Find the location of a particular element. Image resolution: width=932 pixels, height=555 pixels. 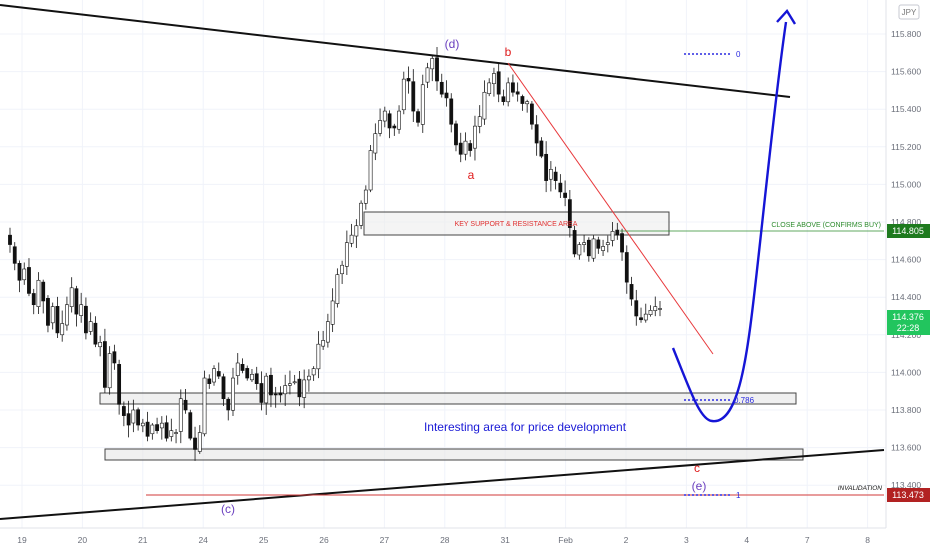

confirm-price-tag is located at coordinates (908, 231).